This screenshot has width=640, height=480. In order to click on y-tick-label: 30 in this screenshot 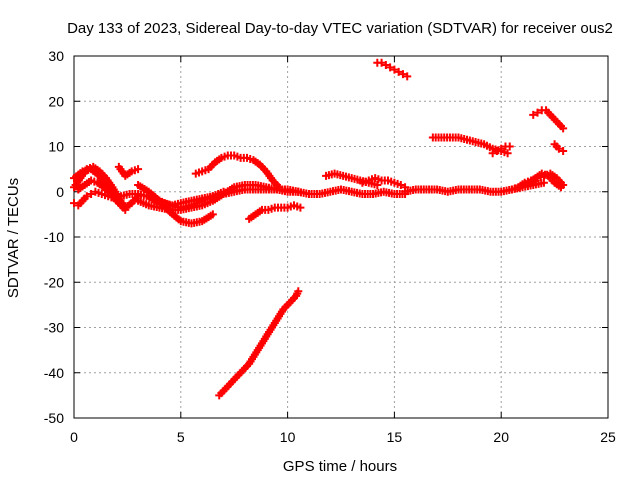, I will do `click(56, 56)`.